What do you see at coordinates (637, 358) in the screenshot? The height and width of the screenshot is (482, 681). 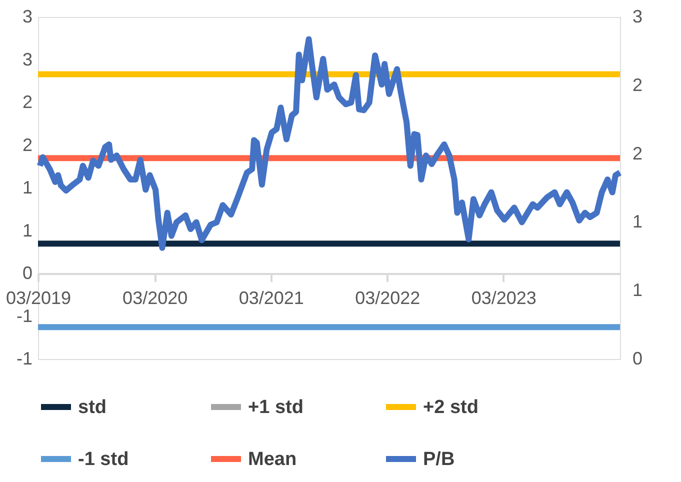 I see `y2-tick-label: 0` at bounding box center [637, 358].